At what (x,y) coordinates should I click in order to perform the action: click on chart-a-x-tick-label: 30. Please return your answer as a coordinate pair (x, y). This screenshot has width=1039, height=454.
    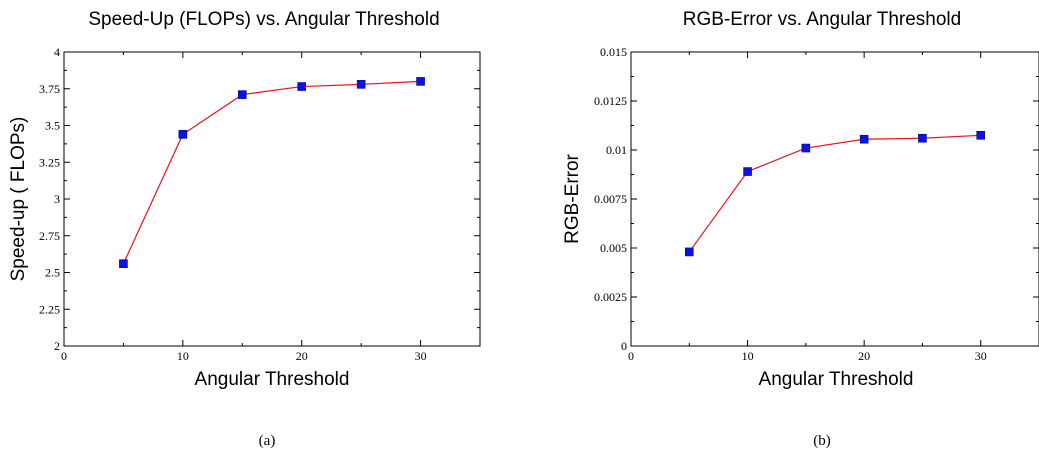
    Looking at the image, I should click on (421, 356).